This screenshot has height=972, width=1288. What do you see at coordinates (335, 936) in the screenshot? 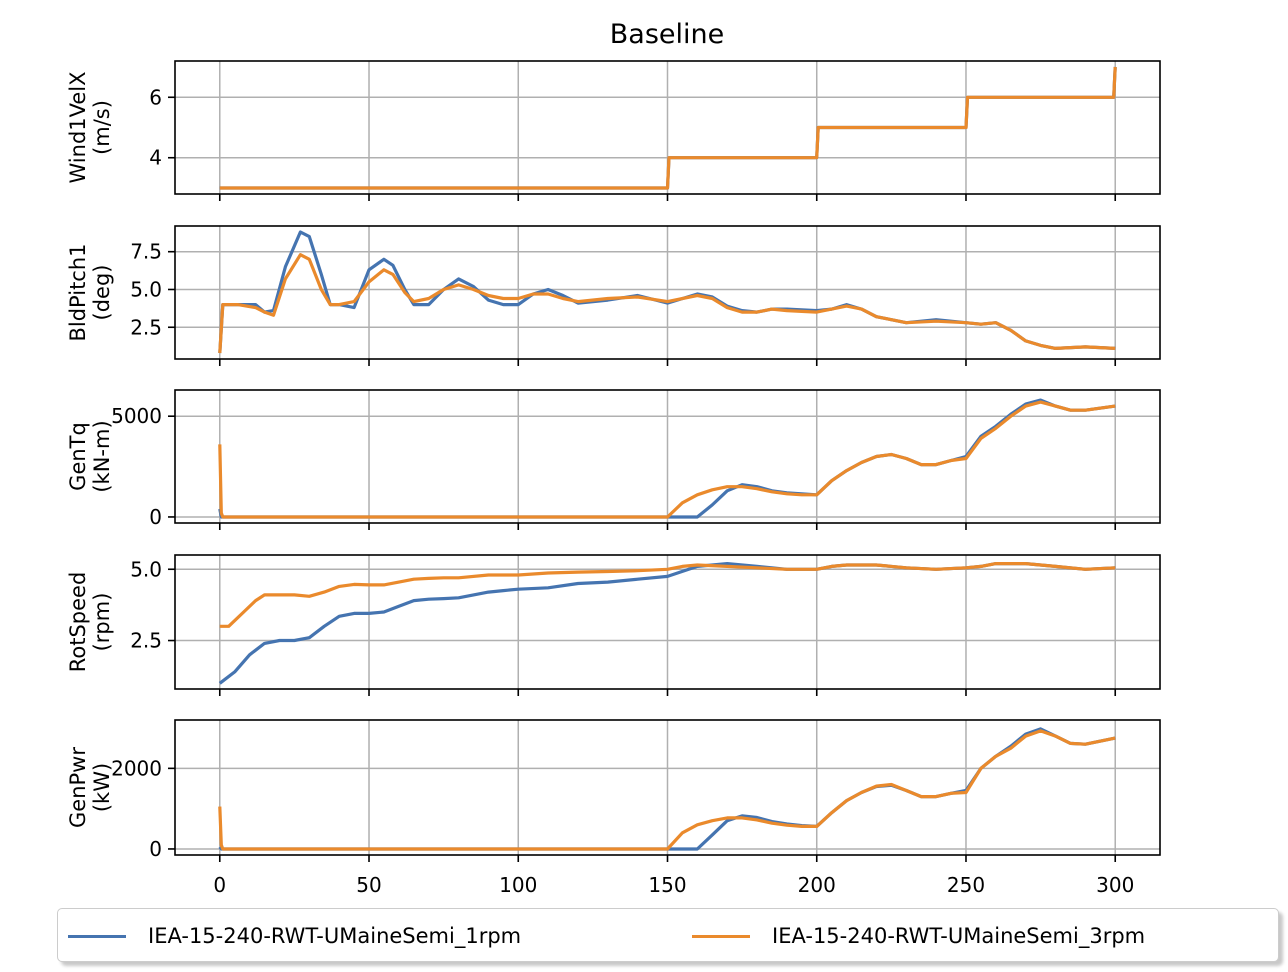
I see `legend-label-1rpm: IEA-15-240-RWT-UMaineSemi_1rpm` at bounding box center [335, 936].